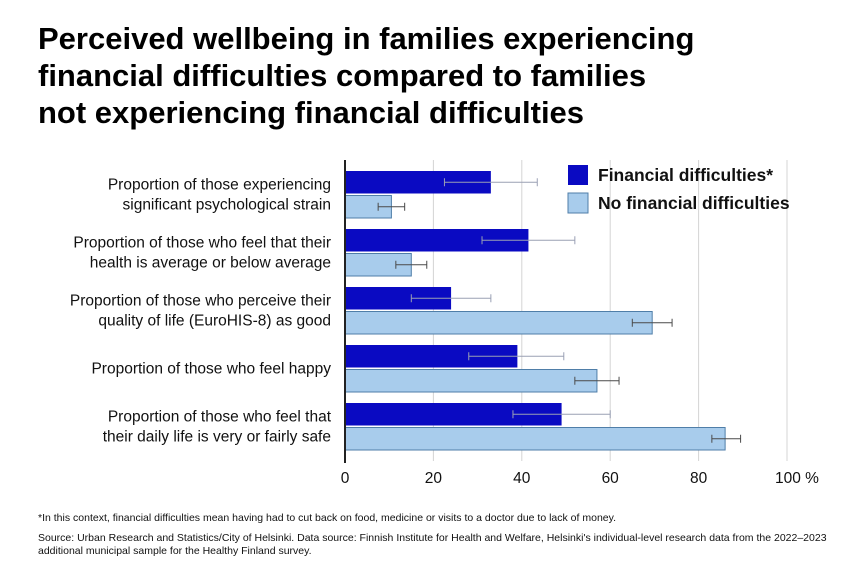  What do you see at coordinates (345, 478) in the screenshot?
I see `x-tick-label: 0` at bounding box center [345, 478].